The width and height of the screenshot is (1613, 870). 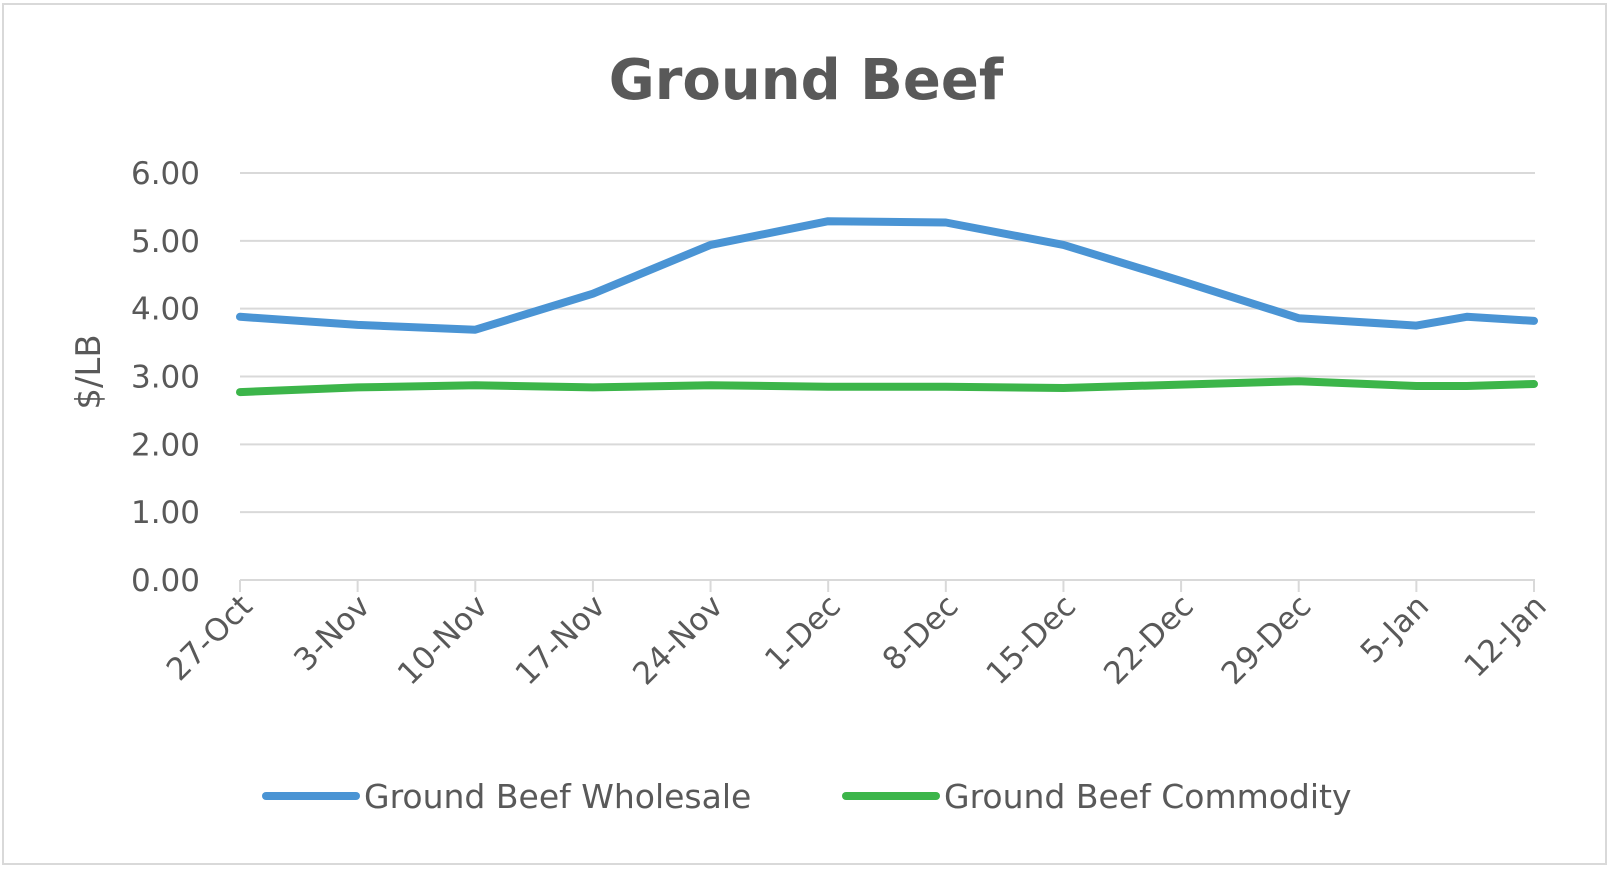 What do you see at coordinates (165, 242) in the screenshot?
I see `y-tick-label: 5.00` at bounding box center [165, 242].